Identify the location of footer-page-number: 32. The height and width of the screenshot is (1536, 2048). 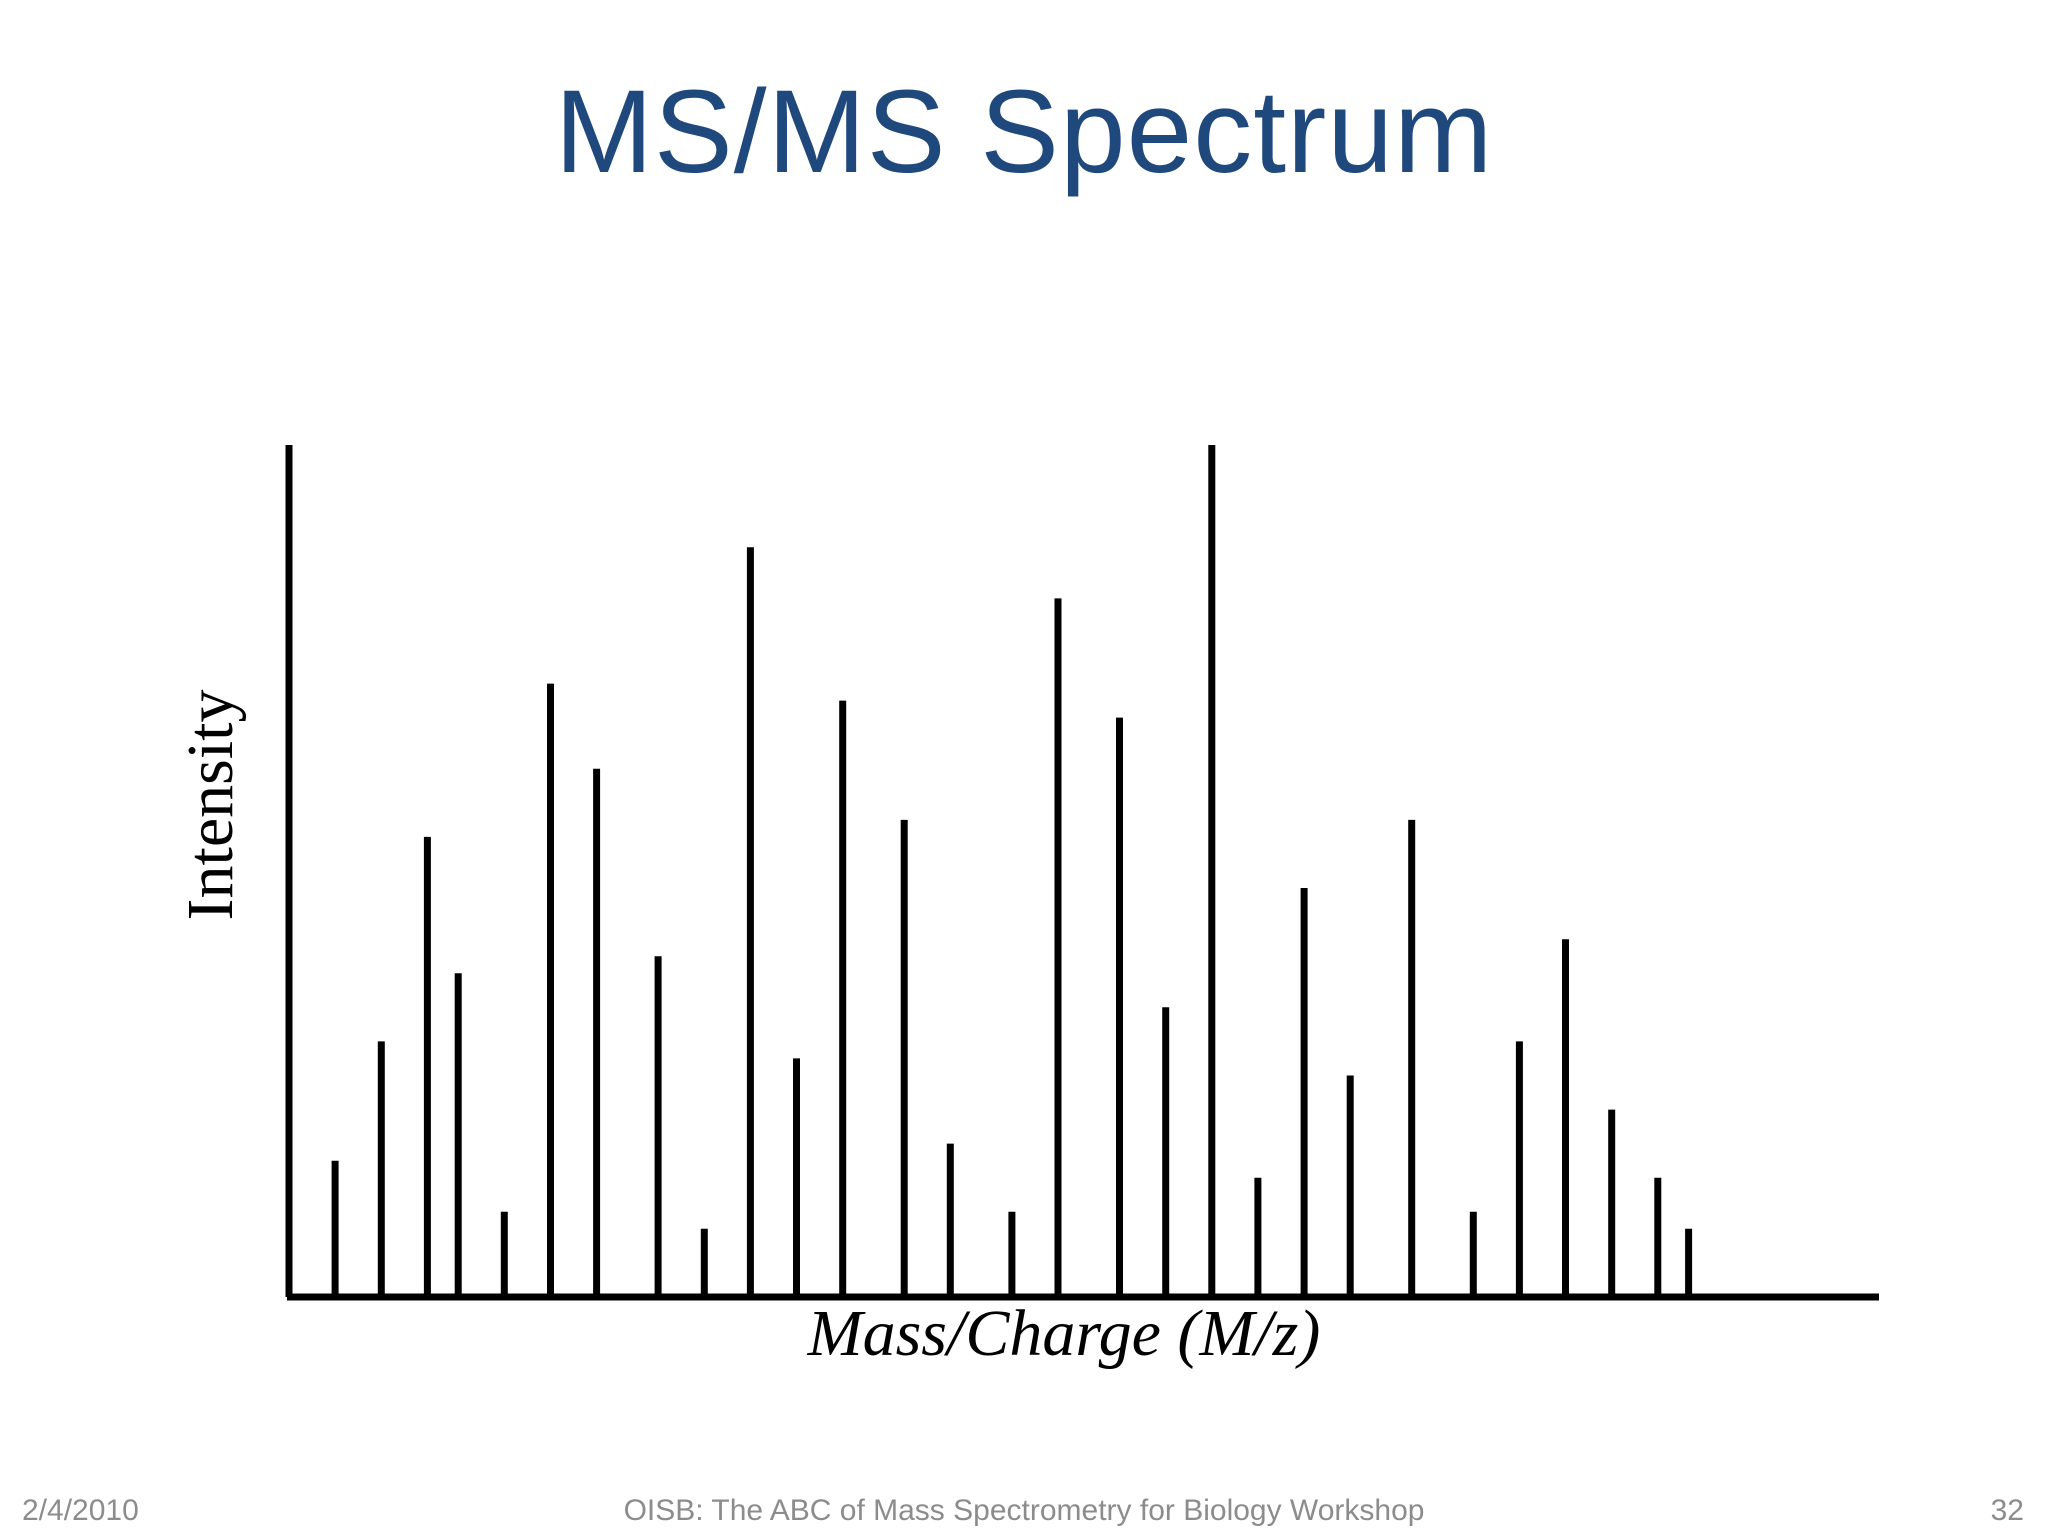
(2007, 1510).